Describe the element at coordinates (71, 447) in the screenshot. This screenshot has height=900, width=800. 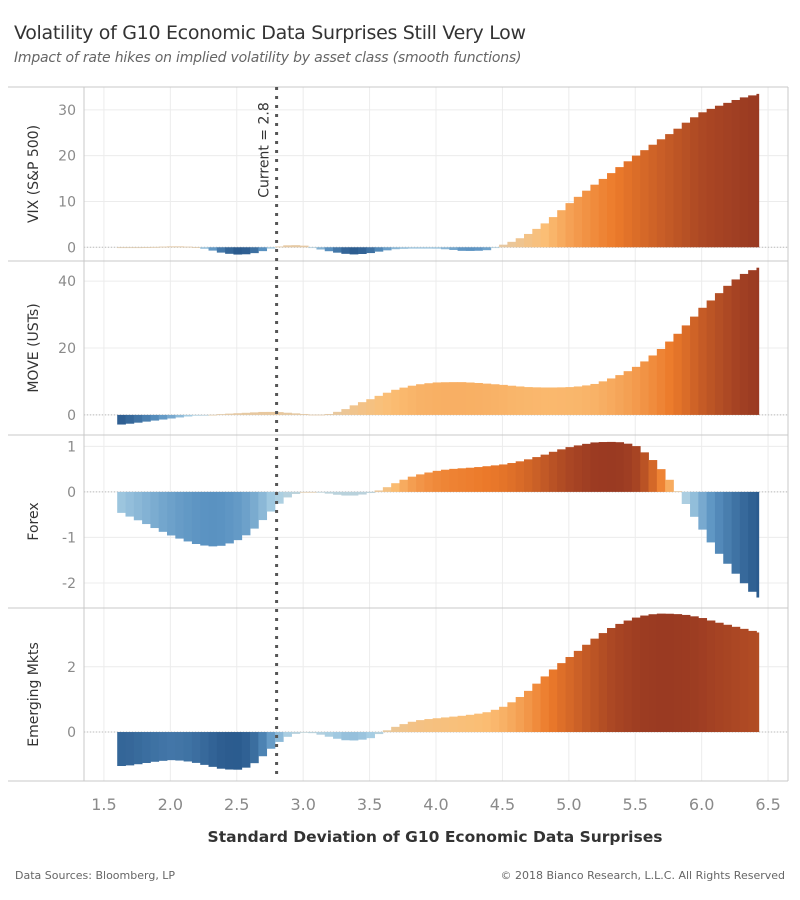
I see `y-tick-label: 1` at that location.